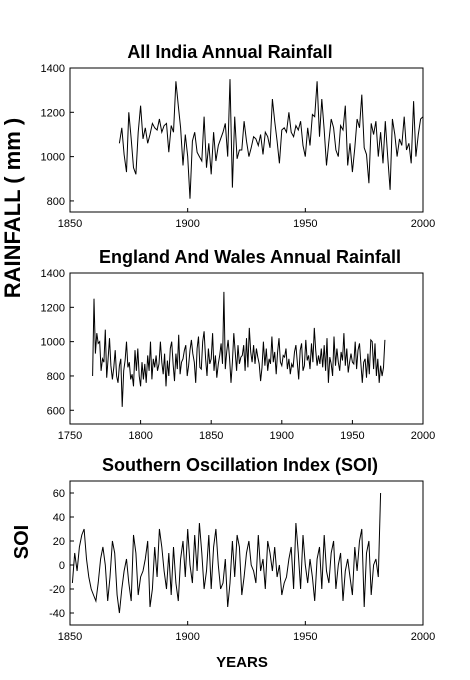  Describe the element at coordinates (229, 52) in the screenshot. I see `panel-title: All India Annual Rainfall` at that location.